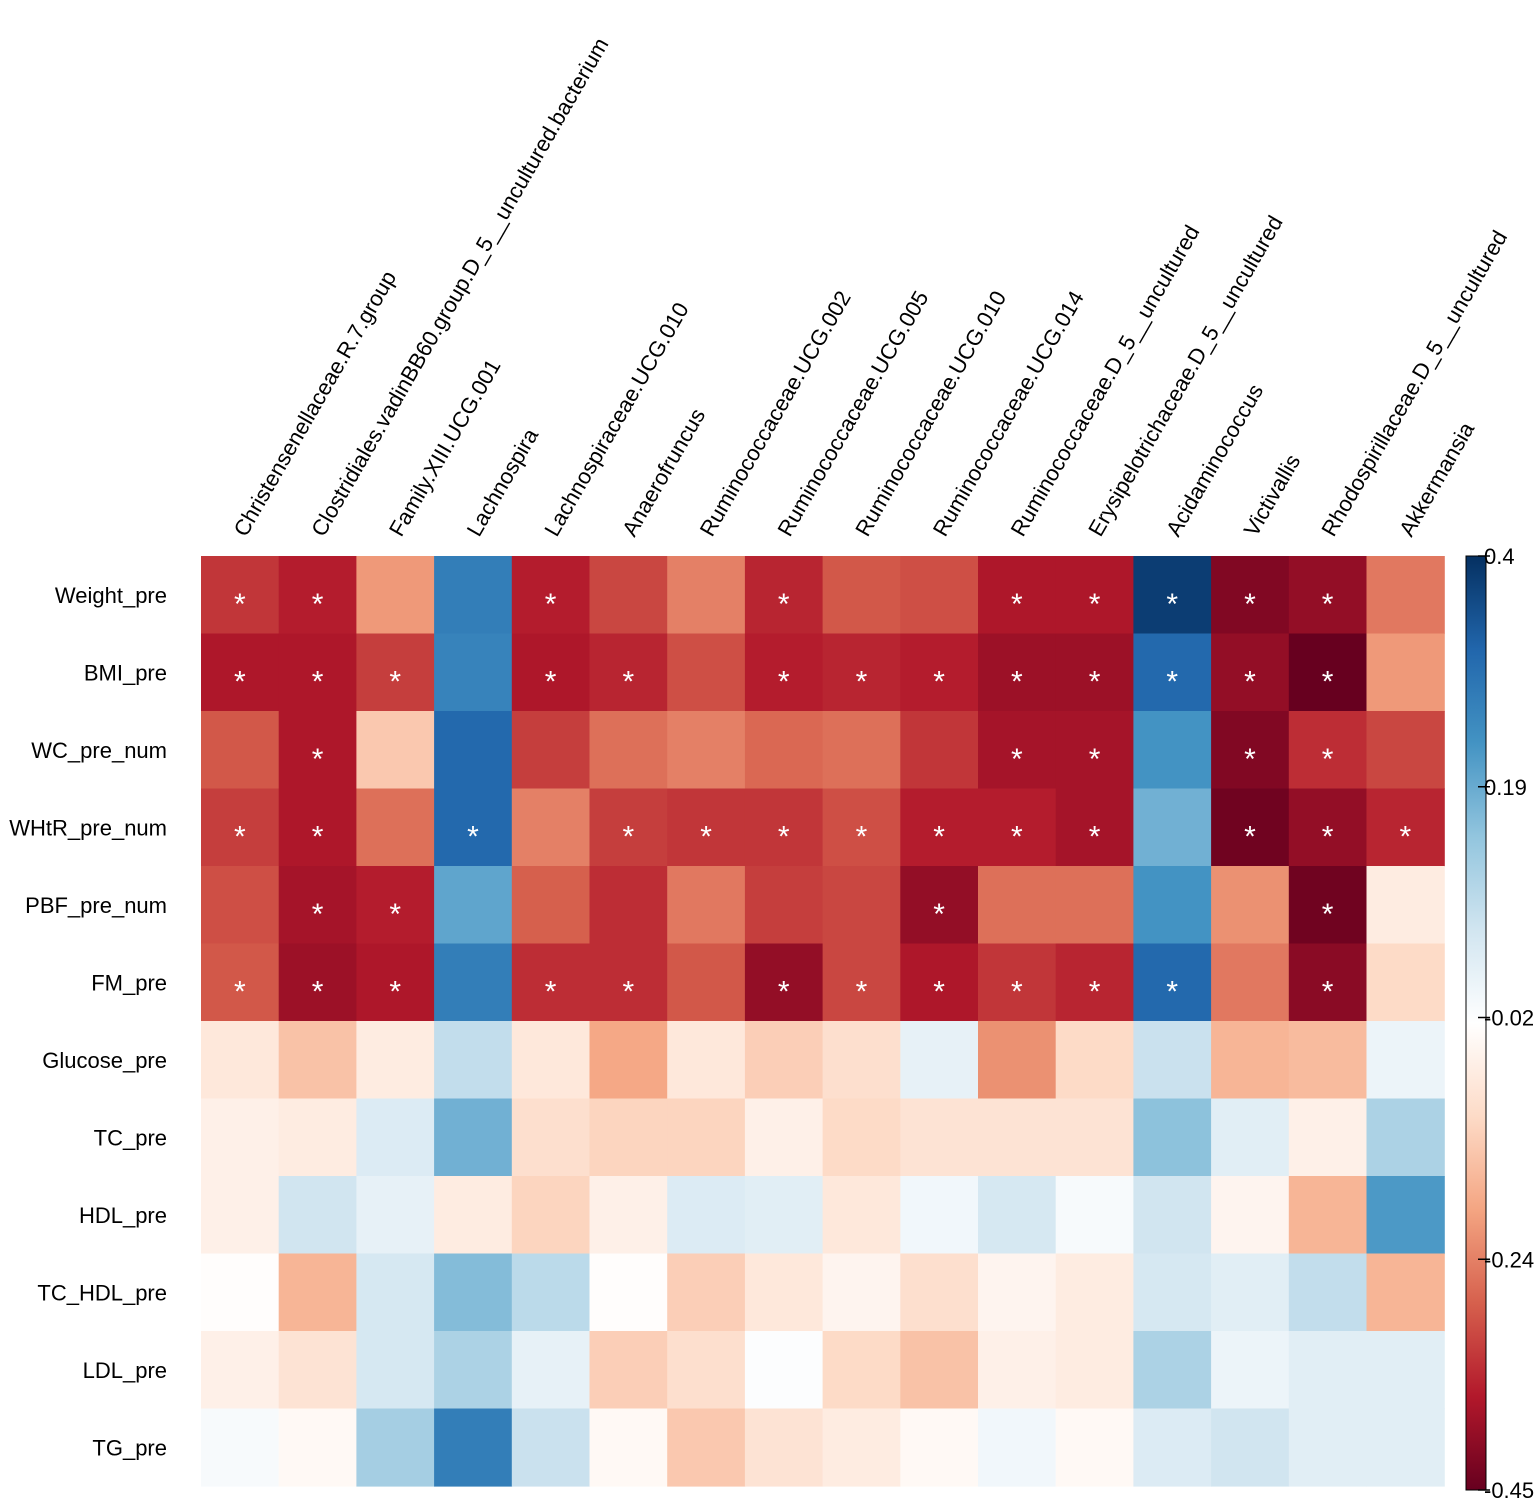 The image size is (1537, 1504). Describe the element at coordinates (503, 482) in the screenshot. I see `column-label: Lachnospira` at that location.